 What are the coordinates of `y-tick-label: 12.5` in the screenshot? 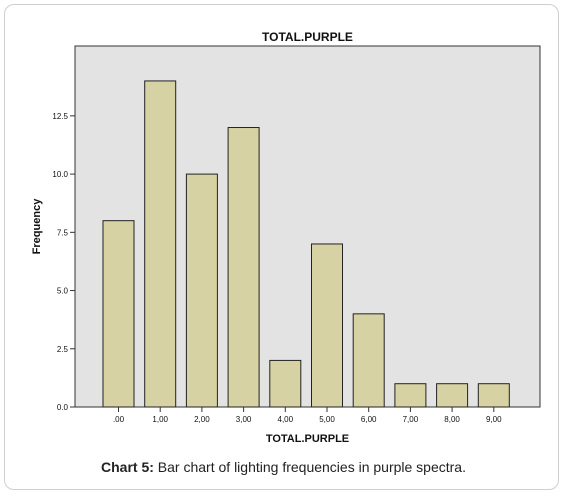 It's located at (60, 116).